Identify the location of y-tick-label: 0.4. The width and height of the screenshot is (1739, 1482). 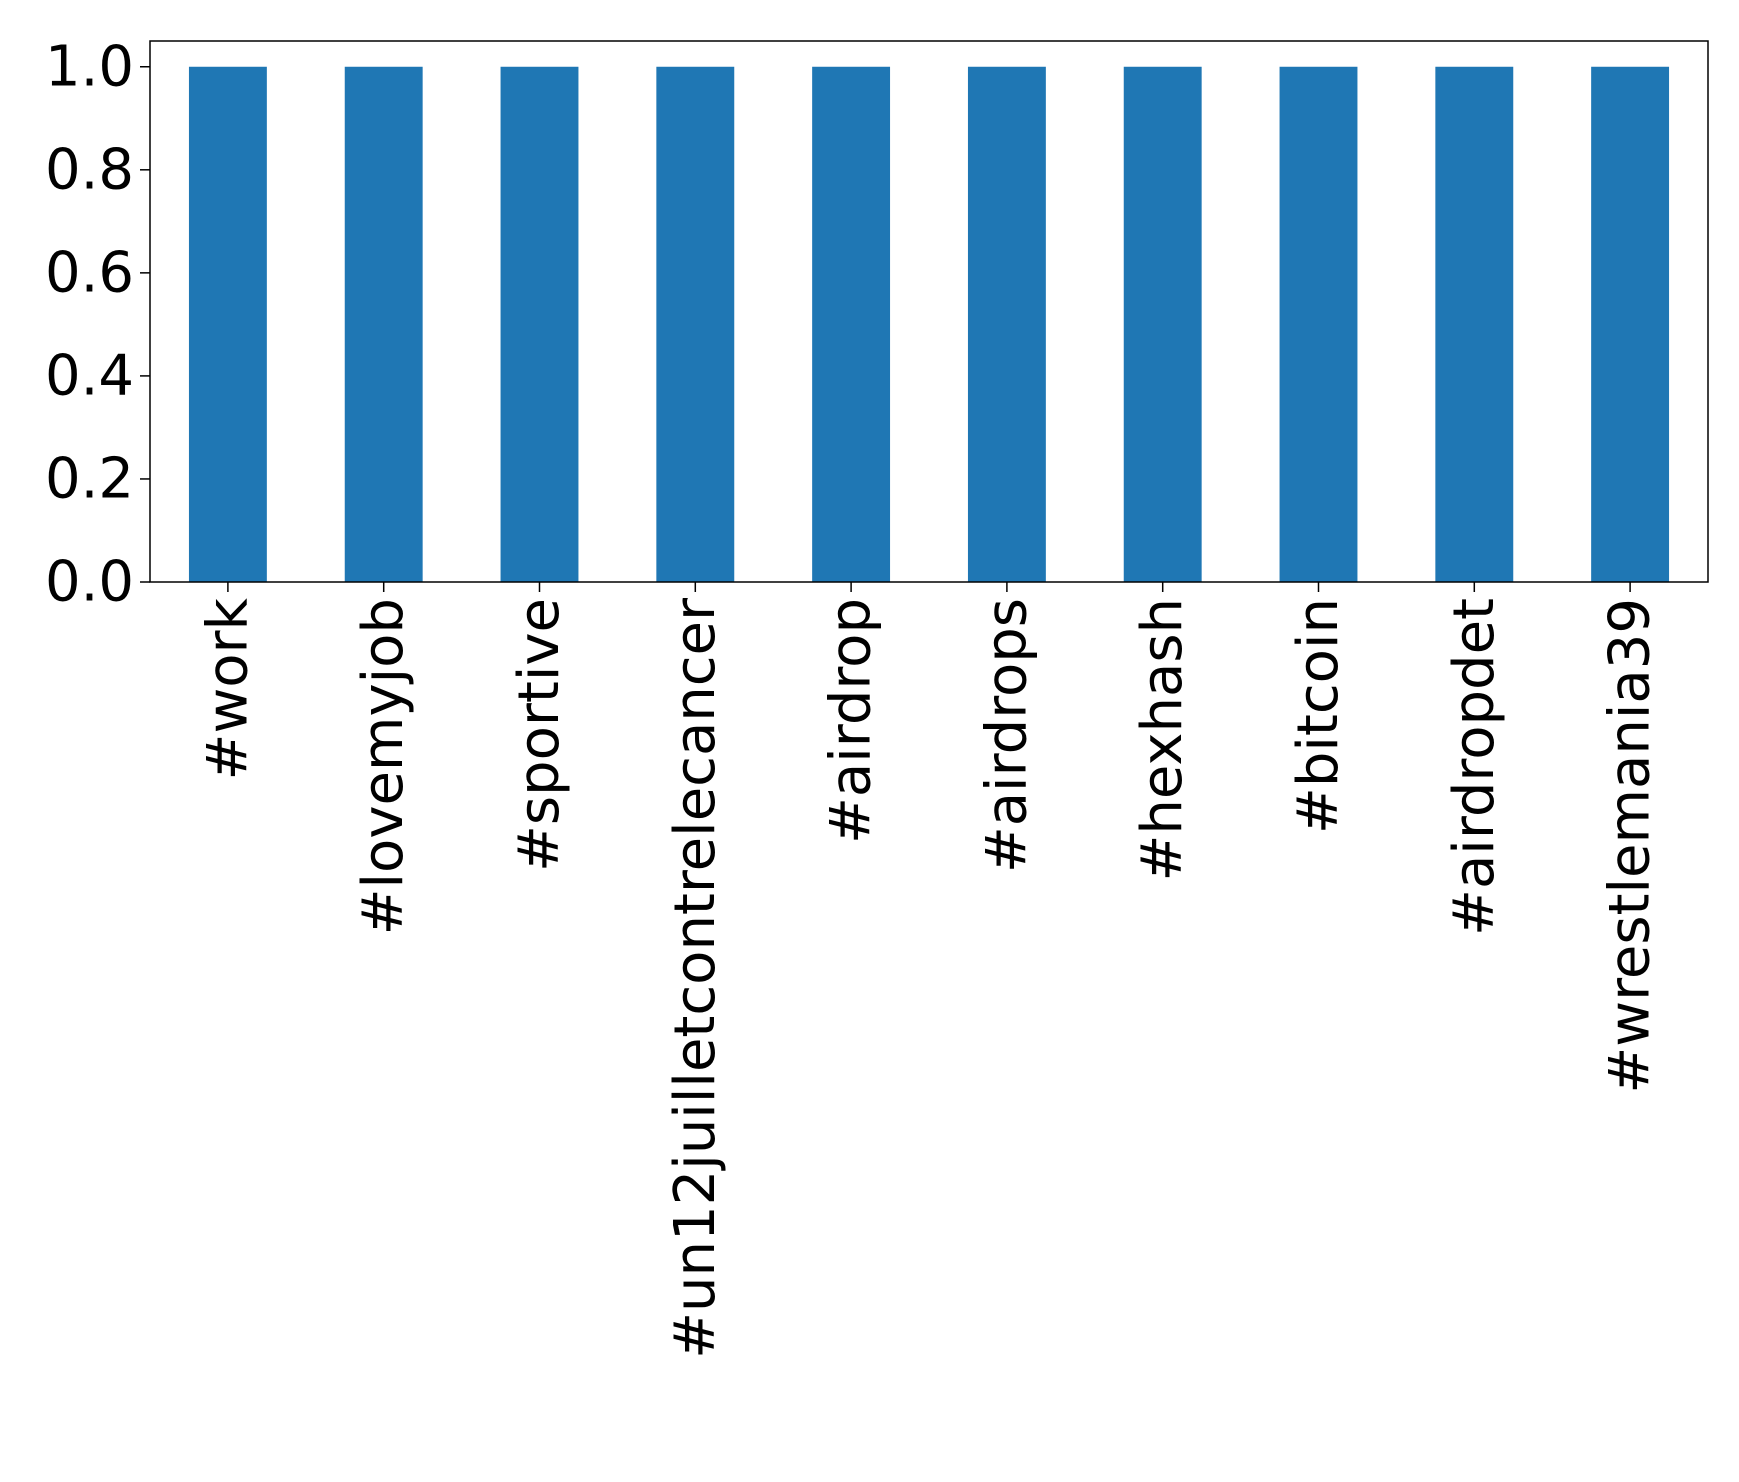
(89, 375).